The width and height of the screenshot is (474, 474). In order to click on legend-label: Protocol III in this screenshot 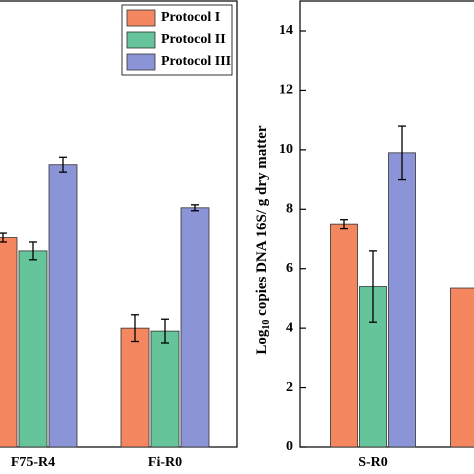, I will do `click(196, 61)`.